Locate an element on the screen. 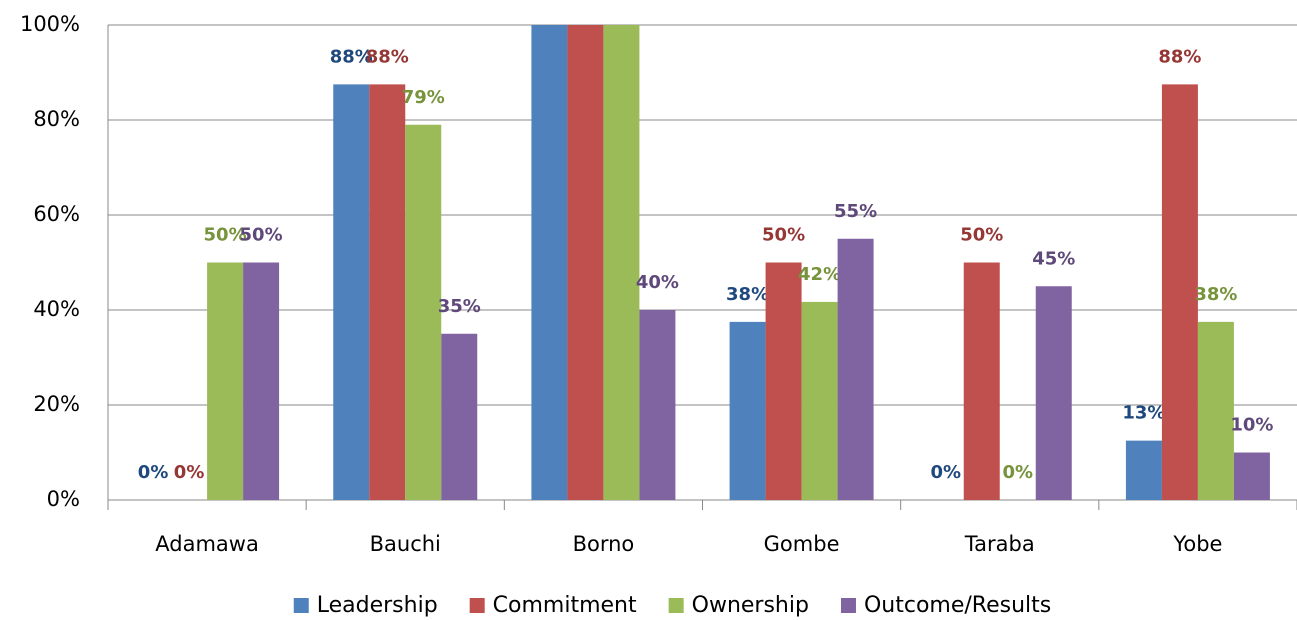 This screenshot has height=620, width=1297. legend-label: Leadership is located at coordinates (377, 605).